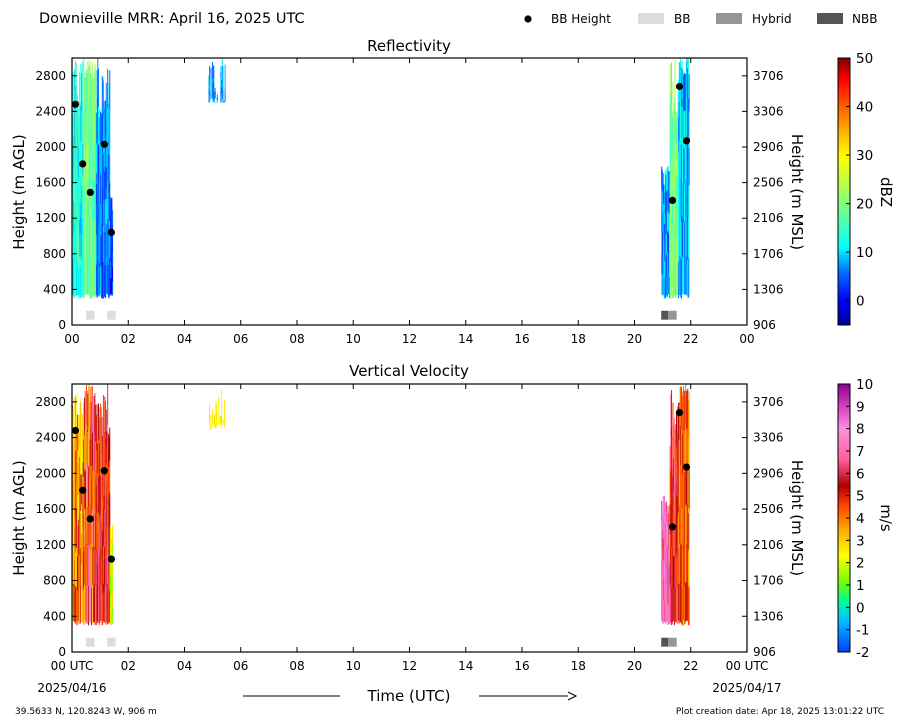 This screenshot has height=725, width=900. Describe the element at coordinates (381, 315) in the screenshot. I see `reflectivity-bb-type-layer` at that location.